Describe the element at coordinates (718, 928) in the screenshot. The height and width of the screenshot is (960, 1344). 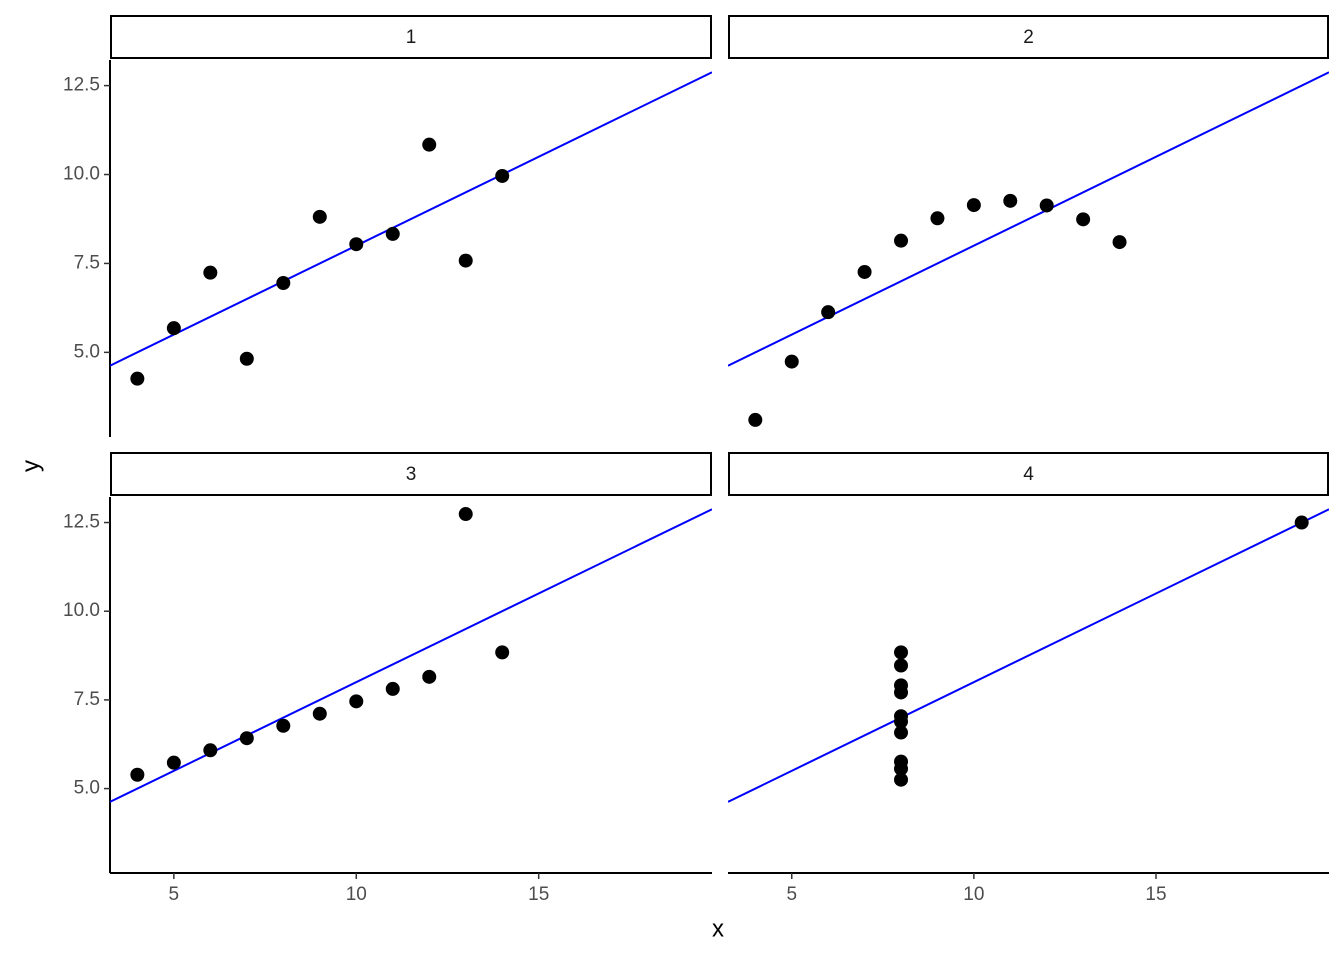
I see `x-axis-title: x` at that location.